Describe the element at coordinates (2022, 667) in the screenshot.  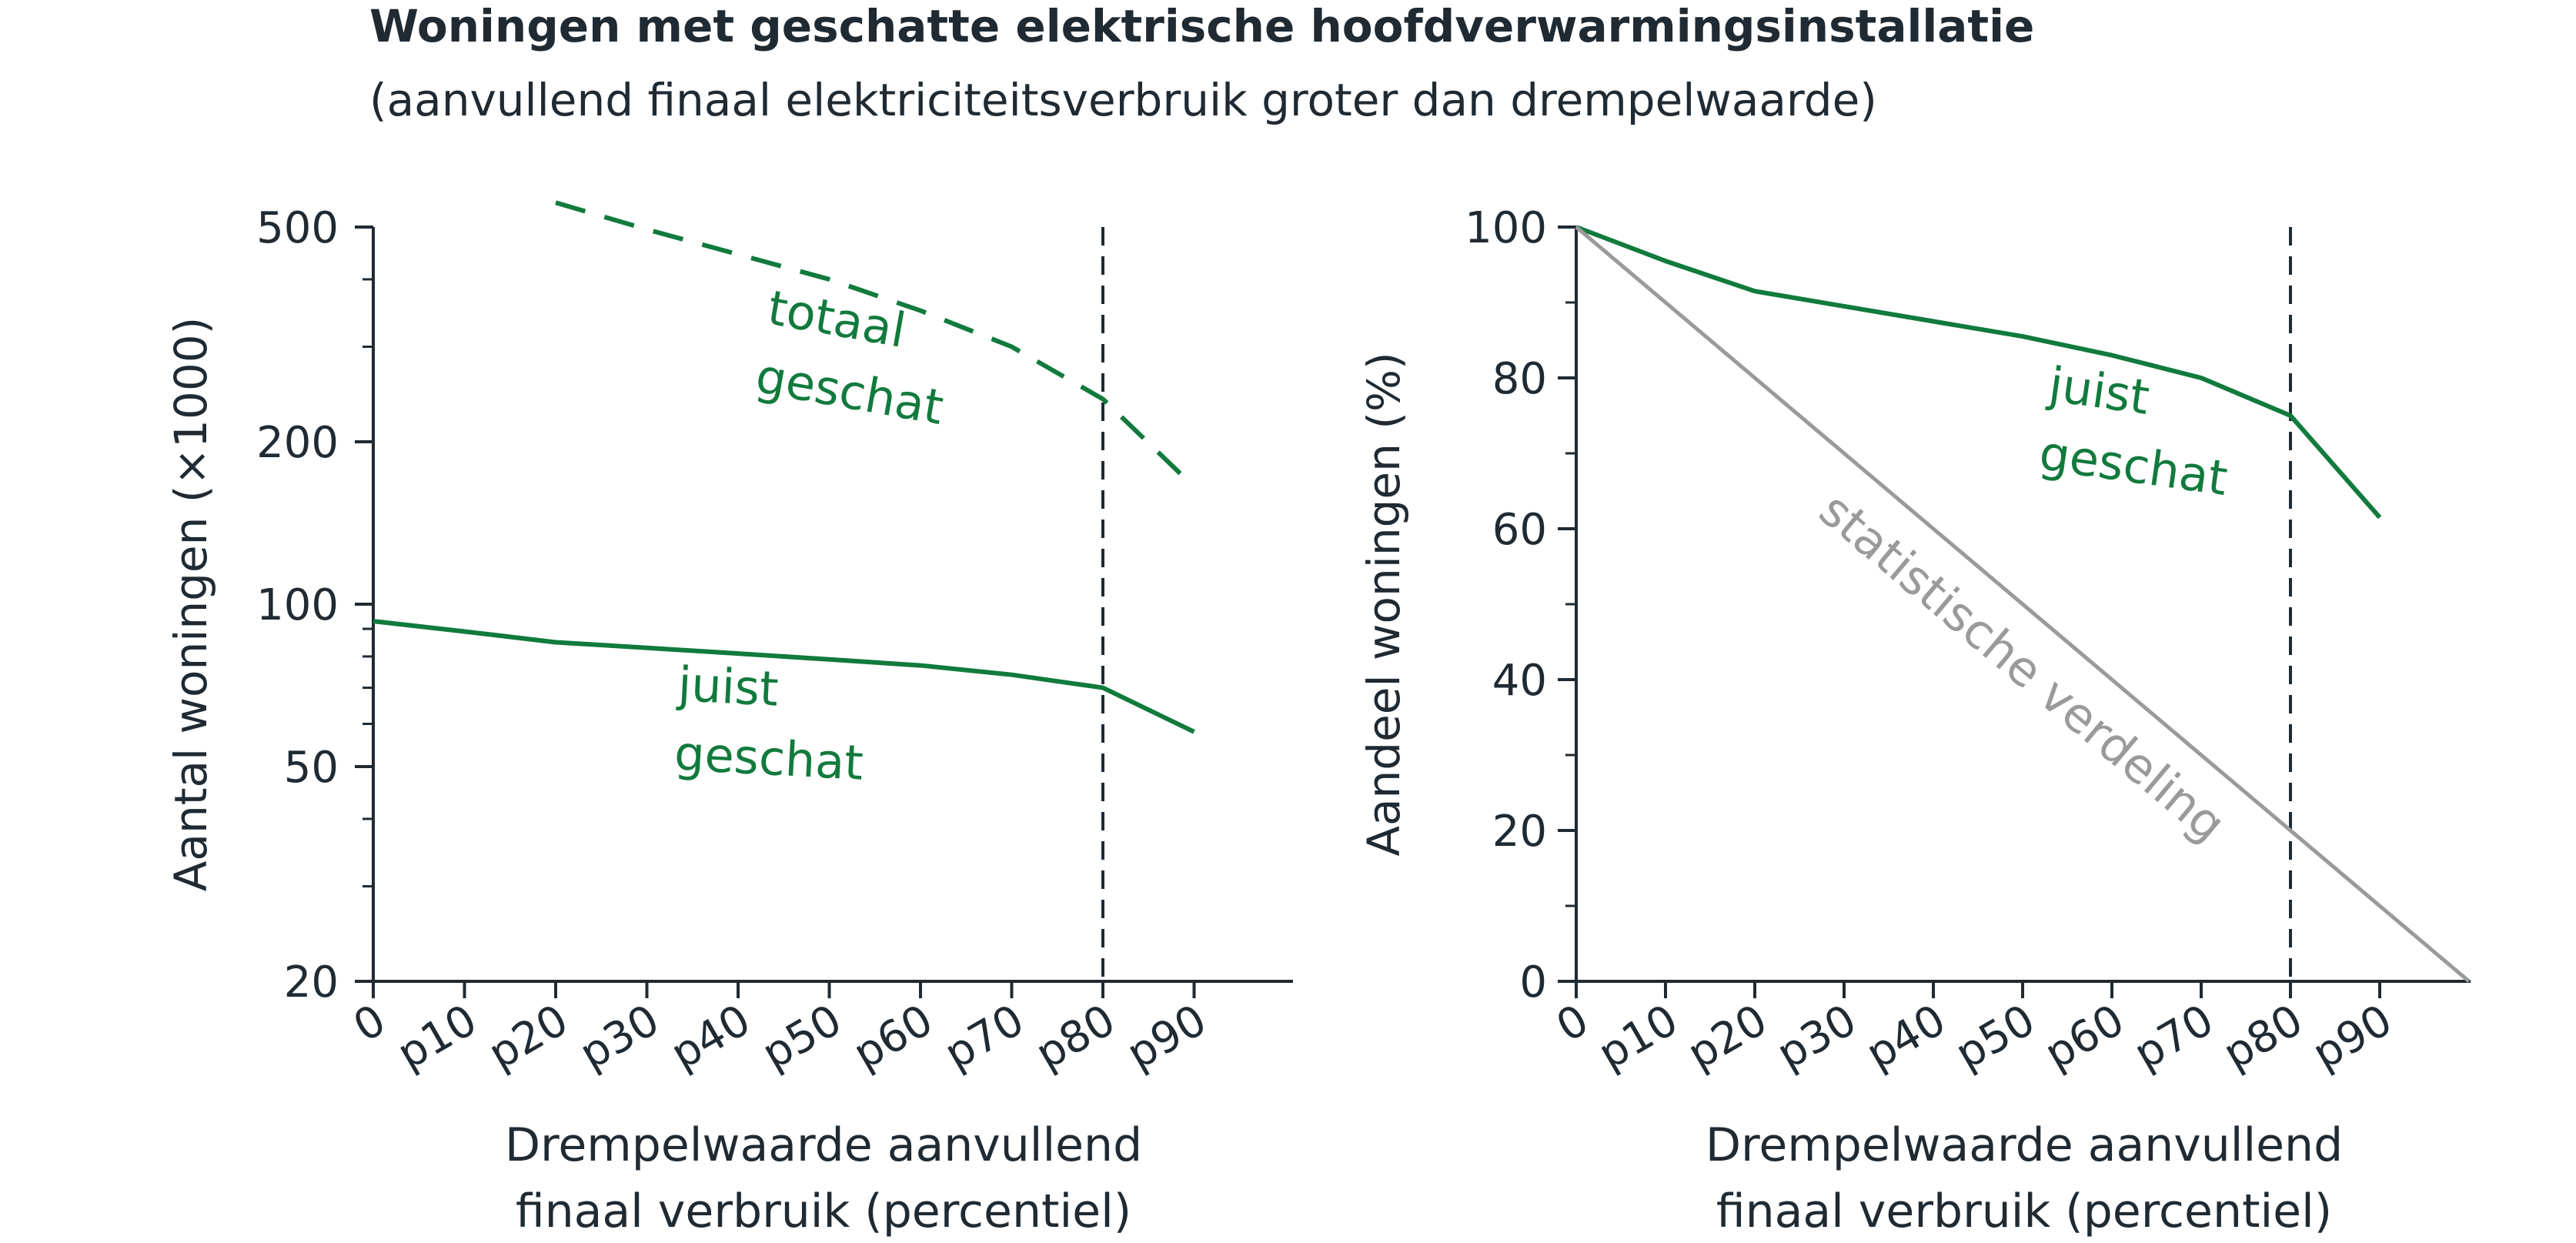
I see `series-label: statistische verdeling` at that location.